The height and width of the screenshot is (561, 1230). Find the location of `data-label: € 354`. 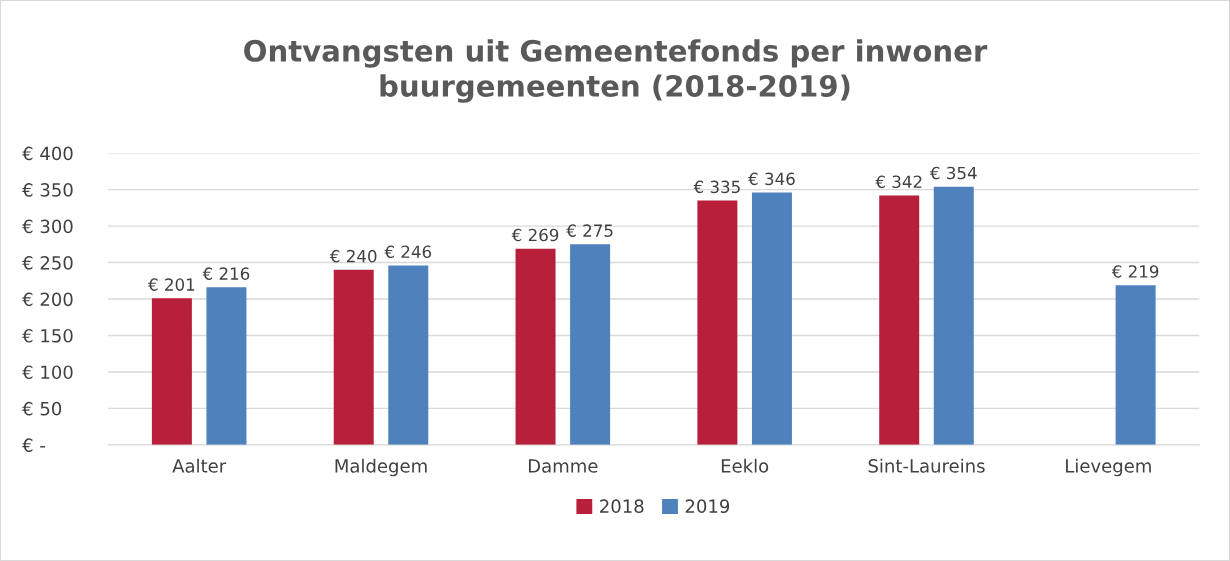

data-label: € 354 is located at coordinates (953, 173).